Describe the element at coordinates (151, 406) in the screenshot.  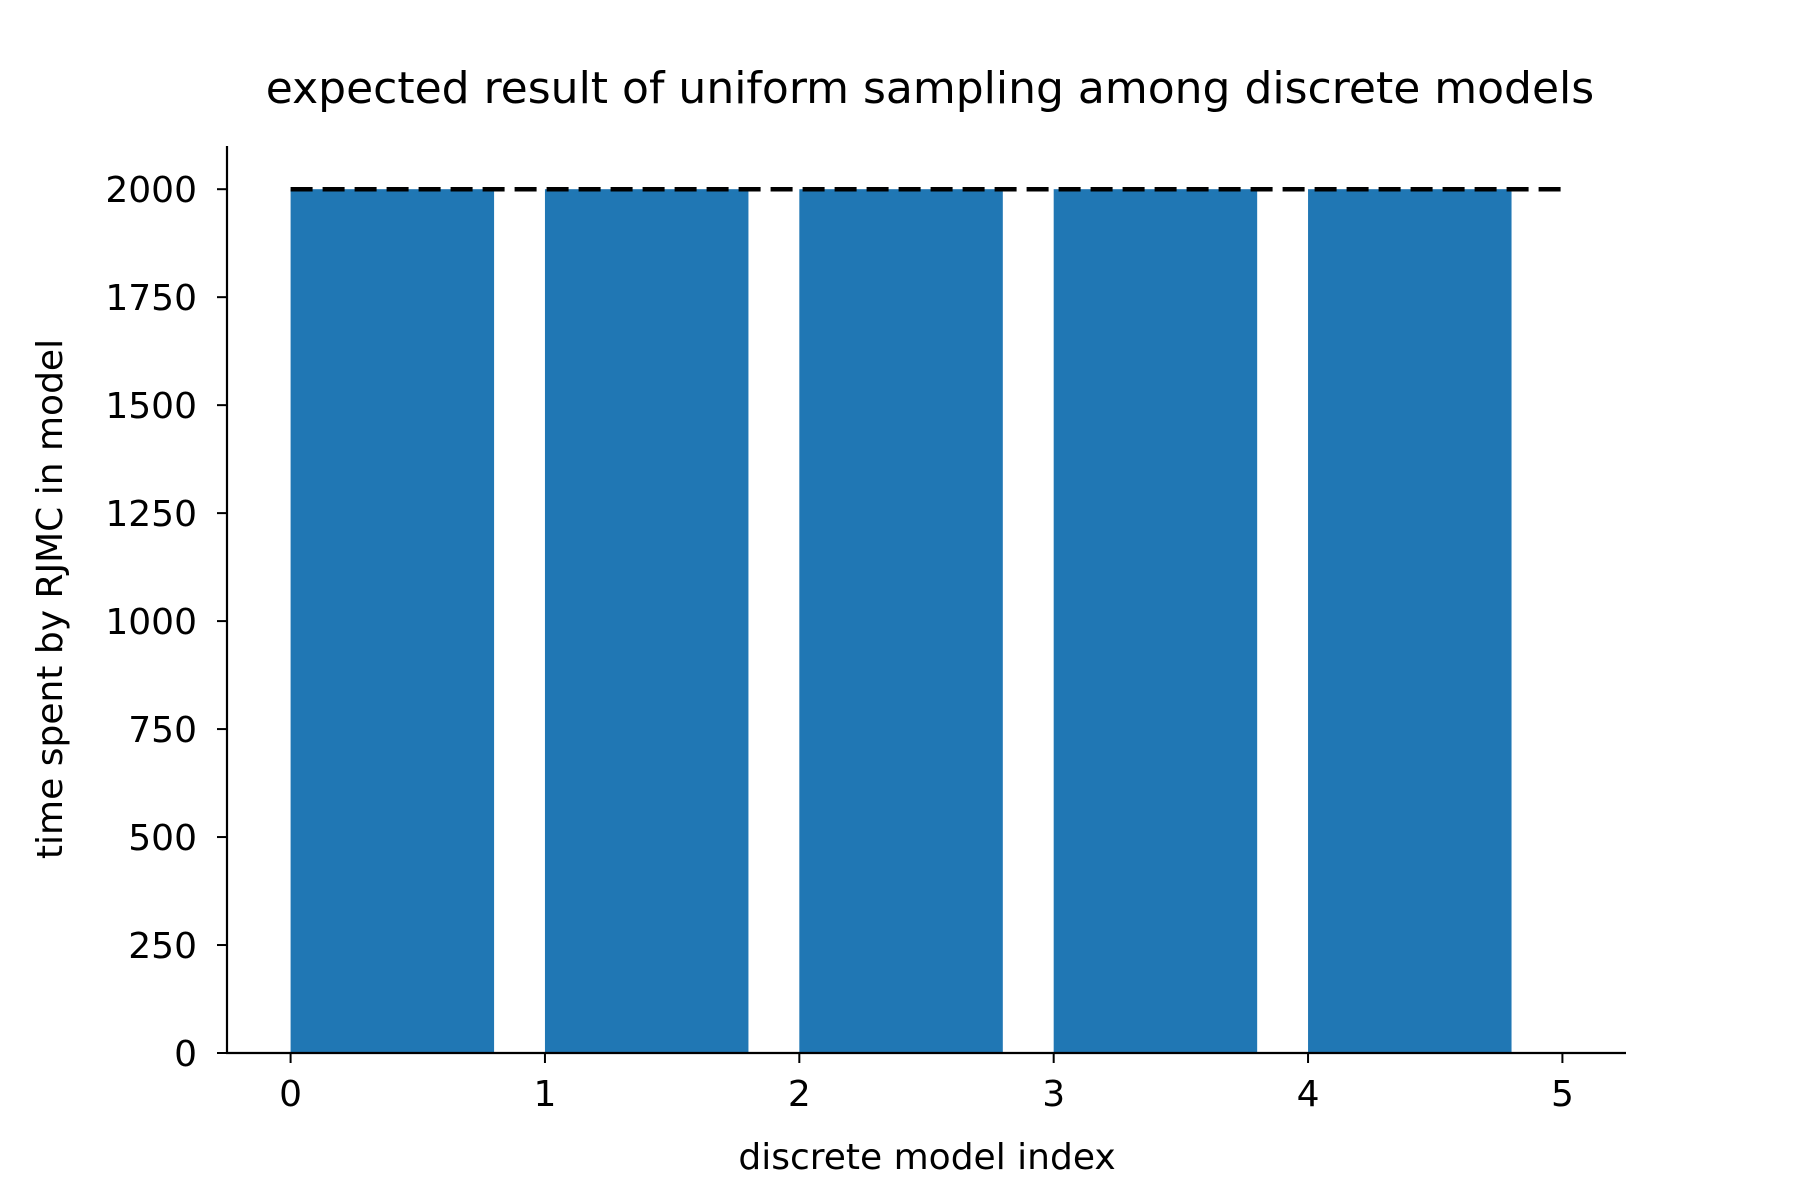
I see `y-tick-label: 1500` at that location.